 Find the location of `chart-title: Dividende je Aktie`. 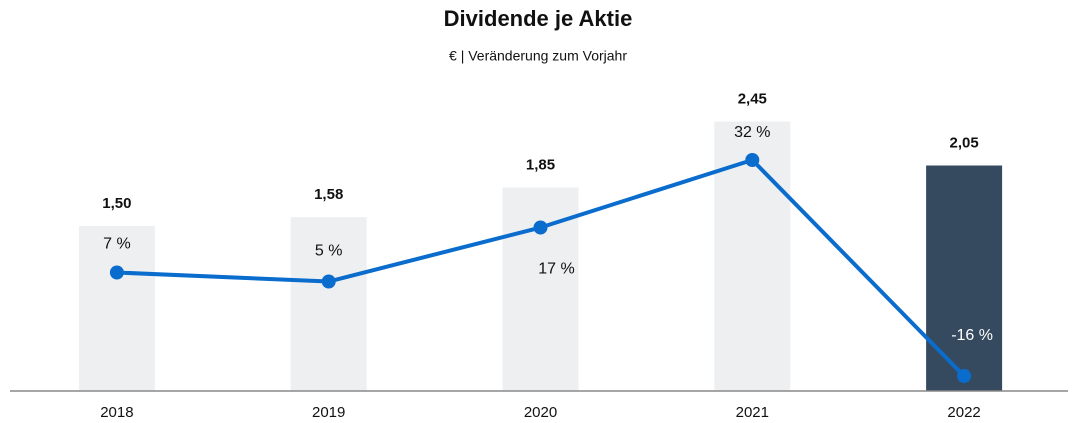

chart-title: Dividende je Aktie is located at coordinates (538, 18).